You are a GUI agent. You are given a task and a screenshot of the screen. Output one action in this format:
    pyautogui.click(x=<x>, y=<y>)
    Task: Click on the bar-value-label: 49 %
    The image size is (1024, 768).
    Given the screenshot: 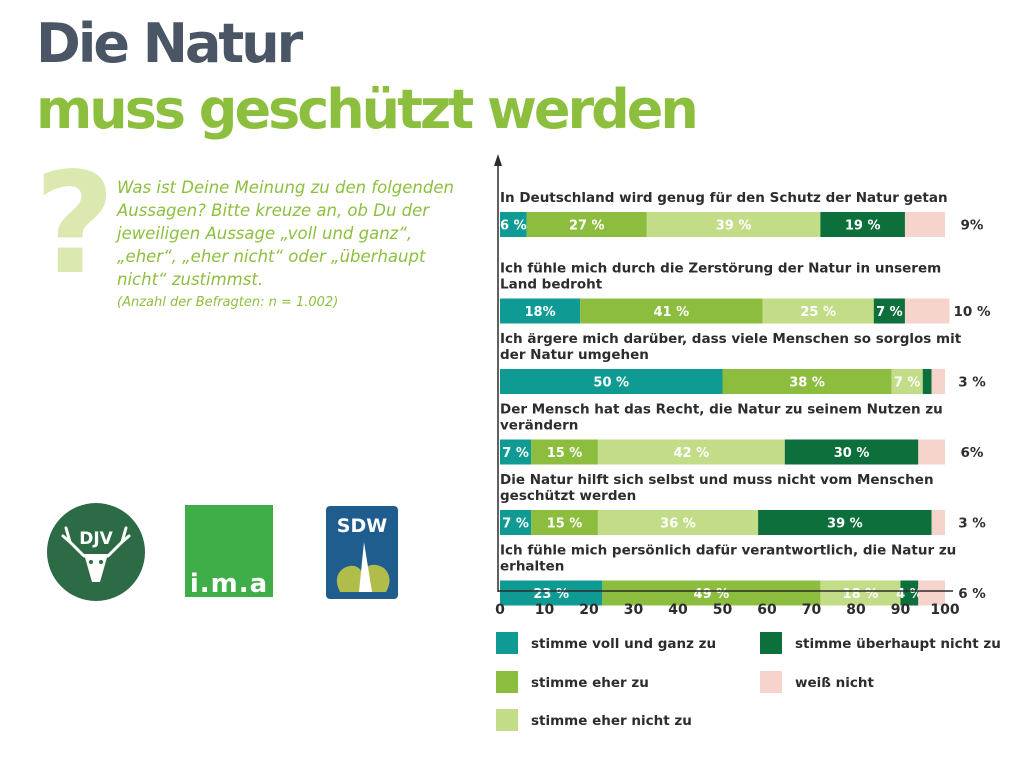 What is the action you would take?
    pyautogui.click(x=712, y=594)
    